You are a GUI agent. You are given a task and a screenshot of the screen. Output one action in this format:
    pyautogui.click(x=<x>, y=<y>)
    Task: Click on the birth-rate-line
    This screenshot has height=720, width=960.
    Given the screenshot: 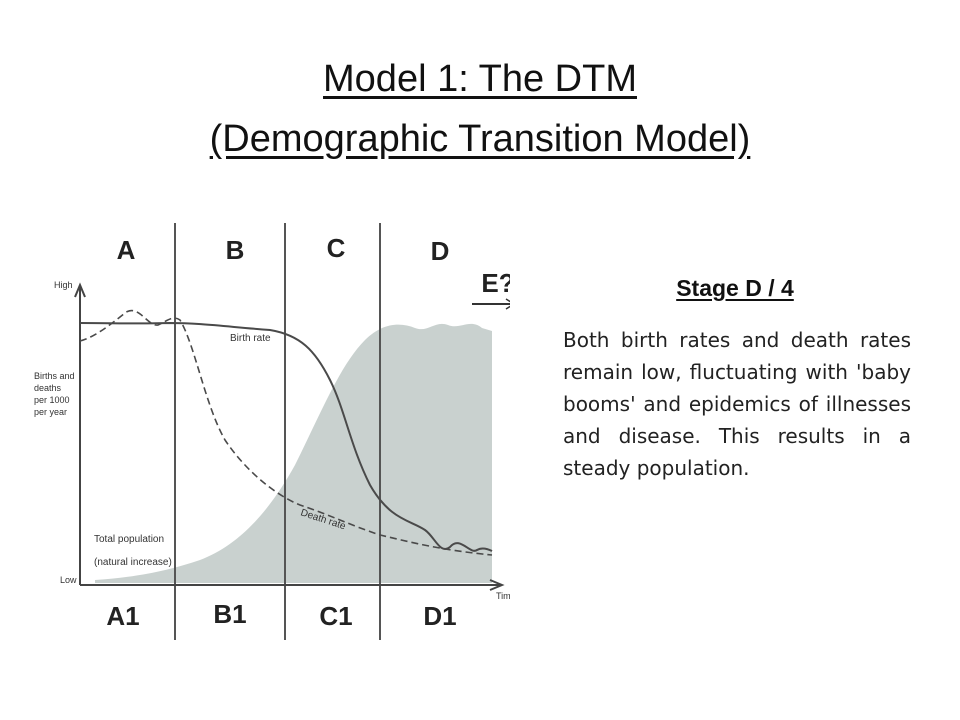 What is the action you would take?
    pyautogui.click(x=286, y=436)
    